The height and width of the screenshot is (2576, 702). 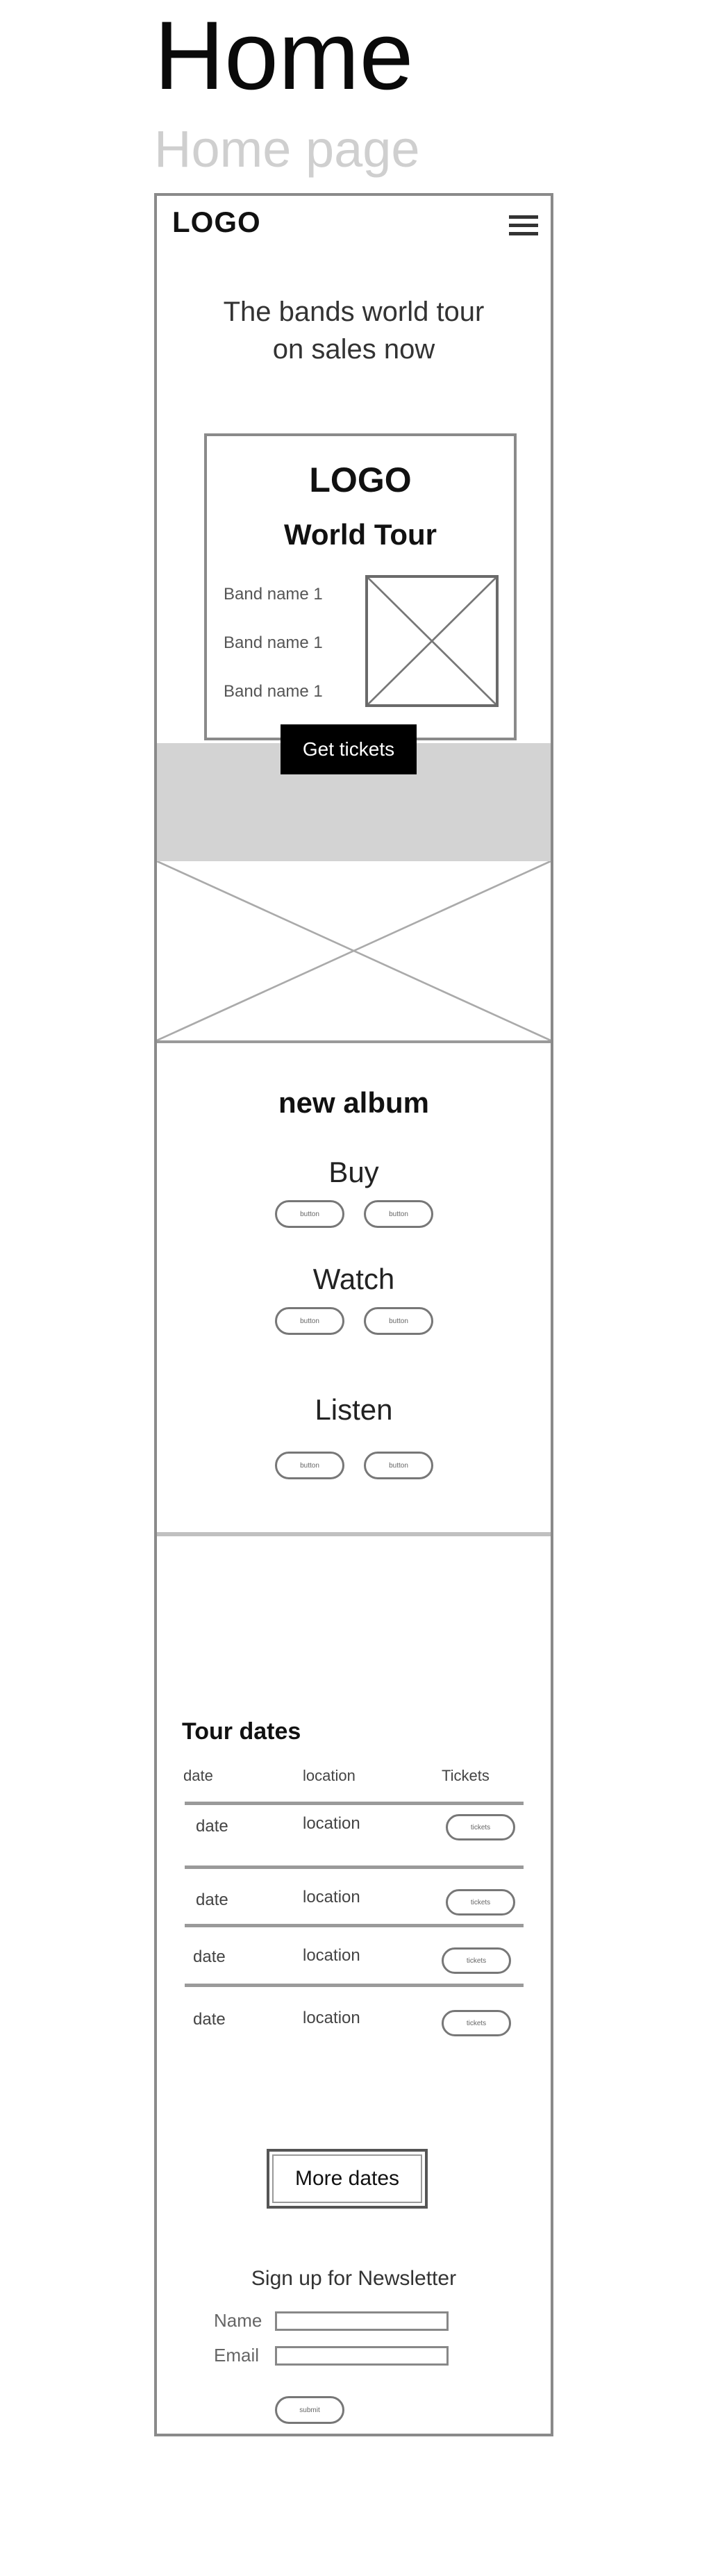 What do you see at coordinates (480, 1827) in the screenshot?
I see `tour-row-1-tickets-button: tickets` at bounding box center [480, 1827].